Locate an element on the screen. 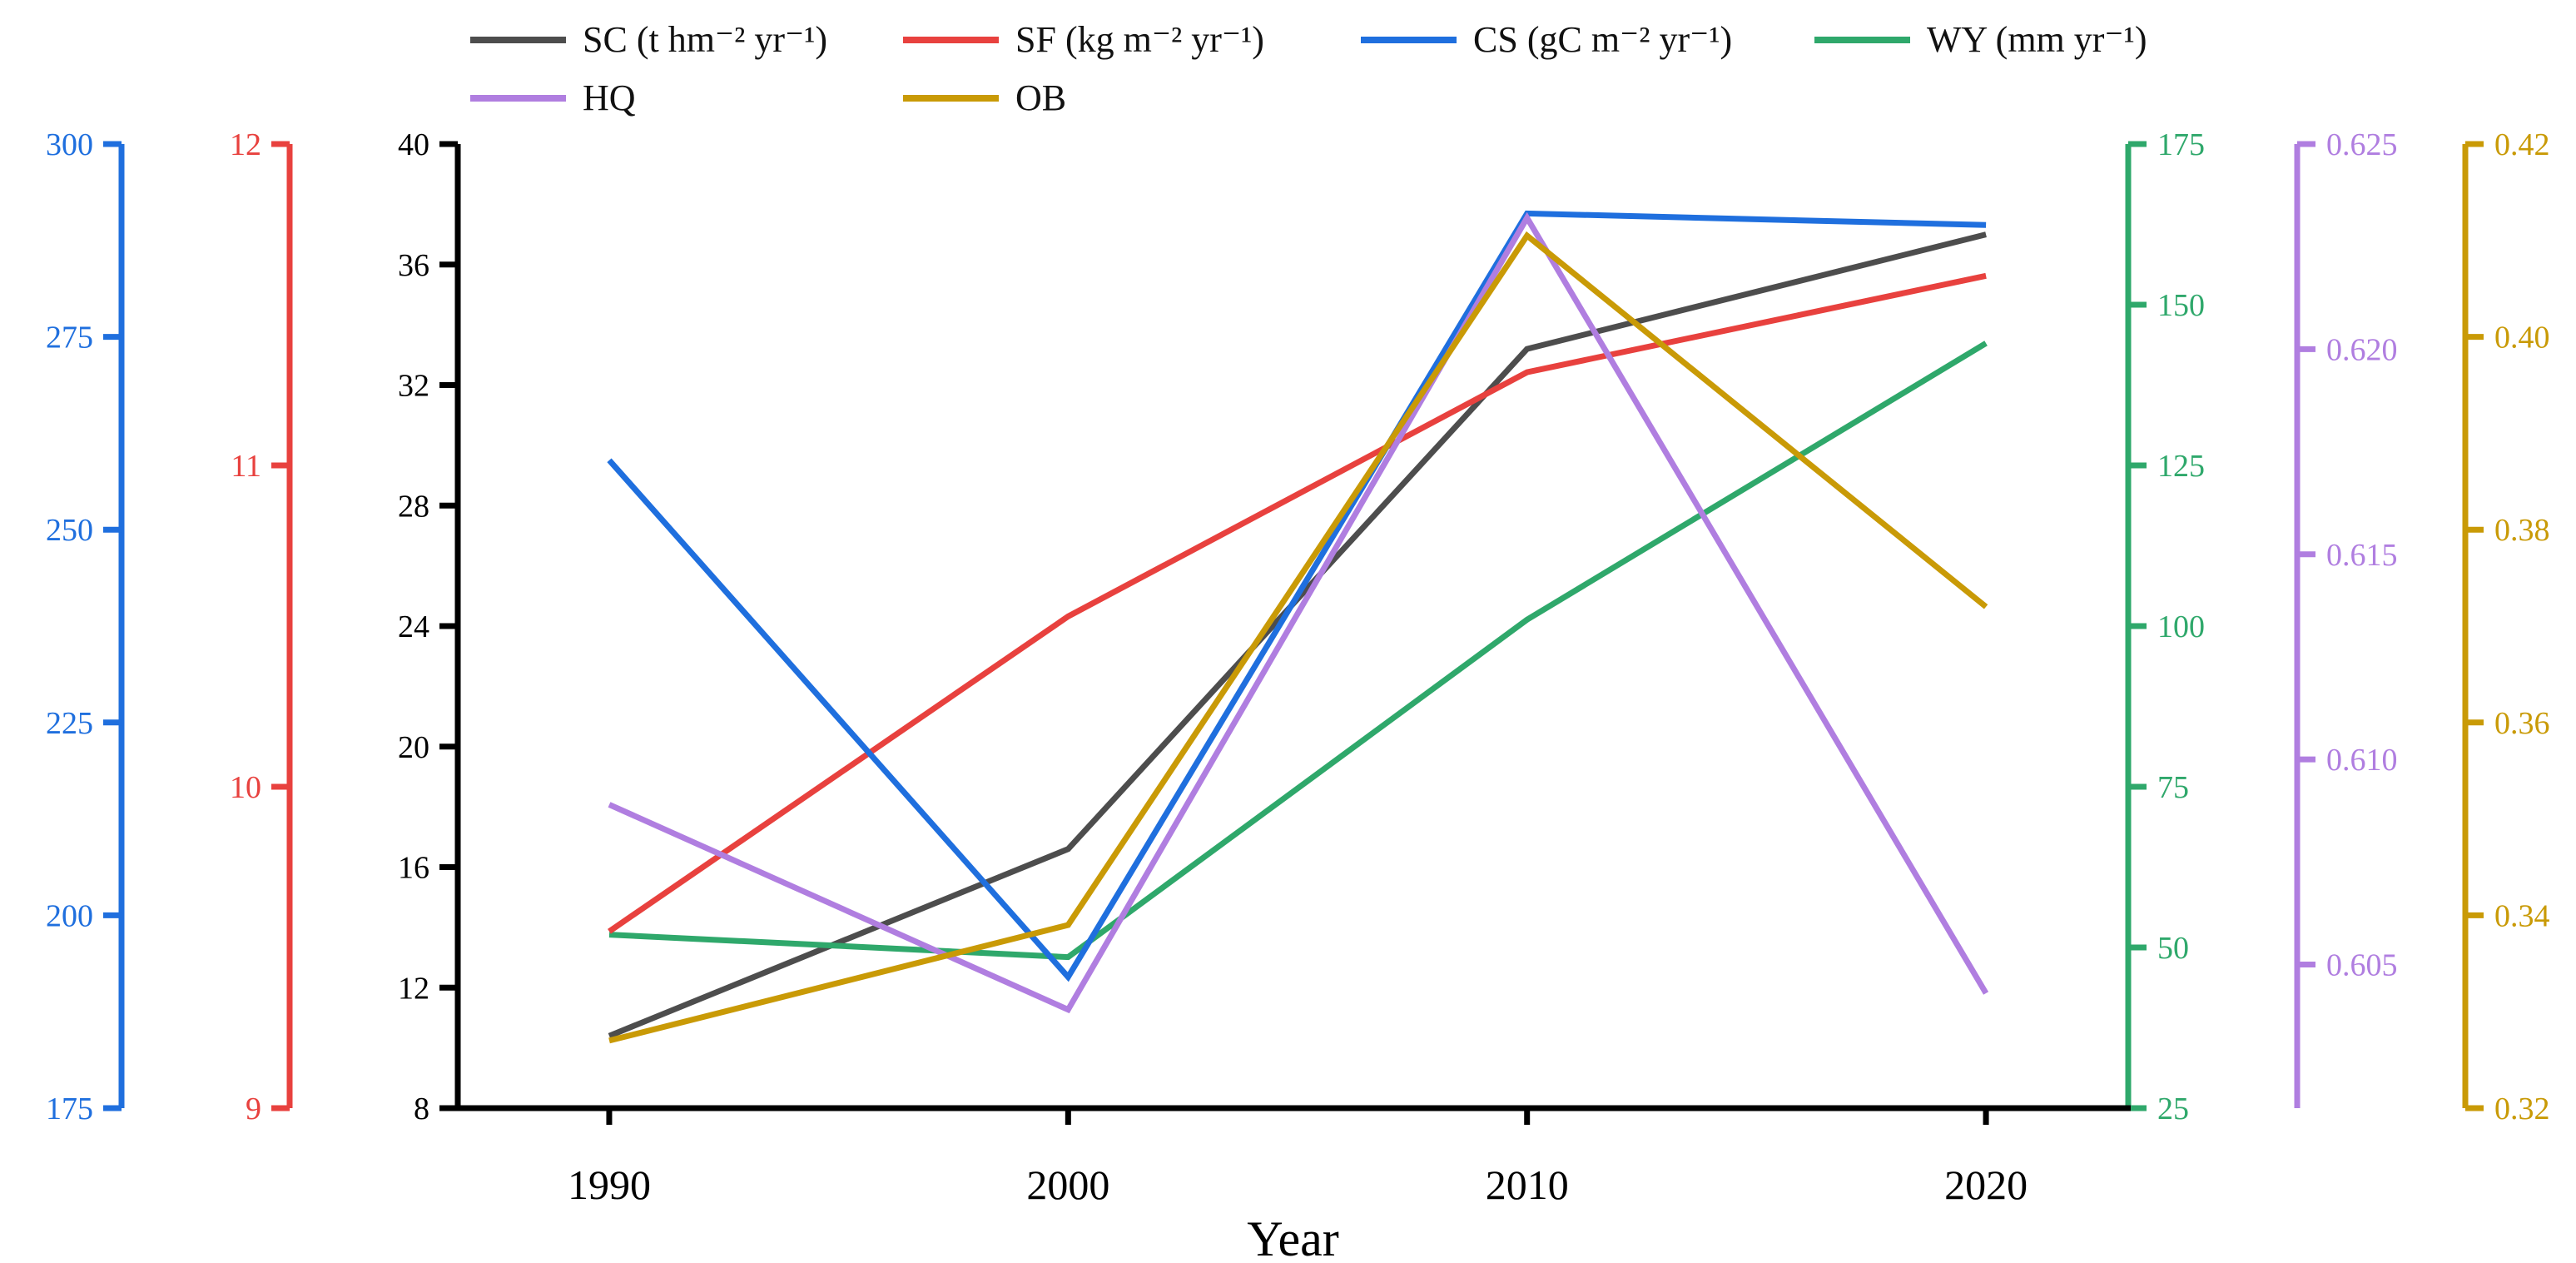 Image resolution: width=2576 pixels, height=1263 pixels. y-tick-label-wy: 100 is located at coordinates (2181, 627).